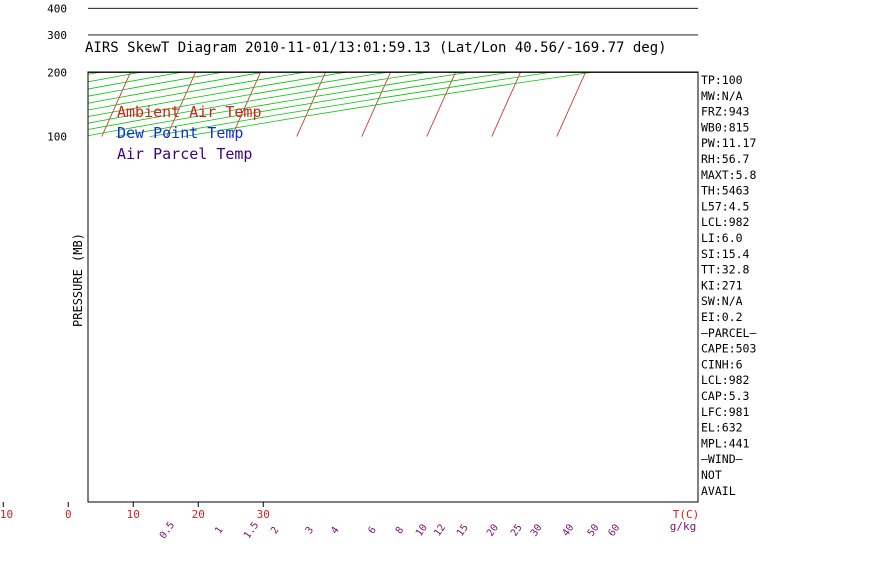  What do you see at coordinates (78, 280) in the screenshot?
I see `y-axis-label: PRESSURE (MB)` at bounding box center [78, 280].